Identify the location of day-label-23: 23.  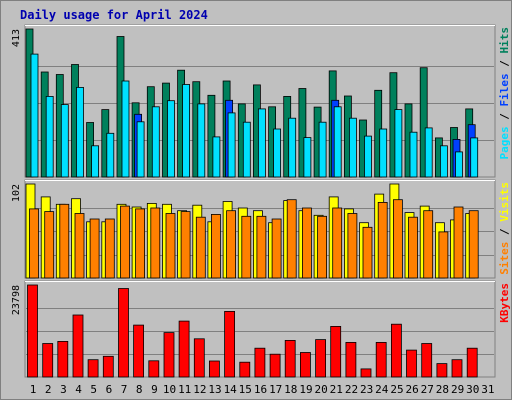
(366, 389).